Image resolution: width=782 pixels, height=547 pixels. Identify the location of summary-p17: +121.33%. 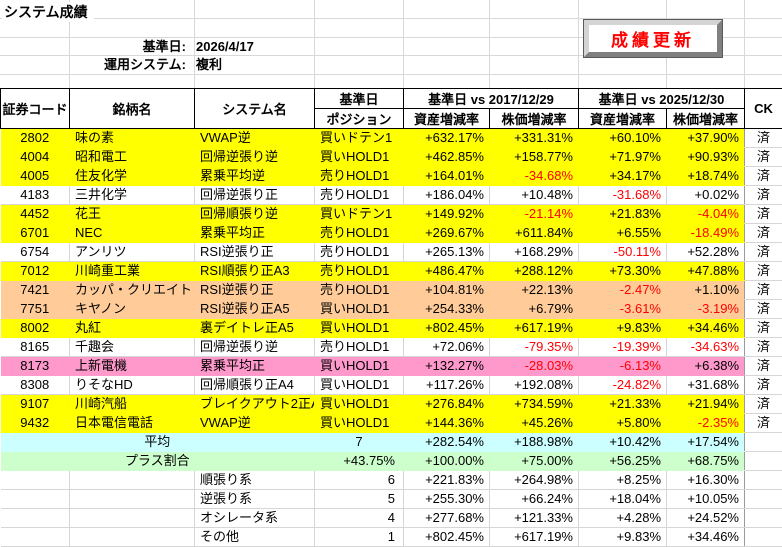
(534, 518).